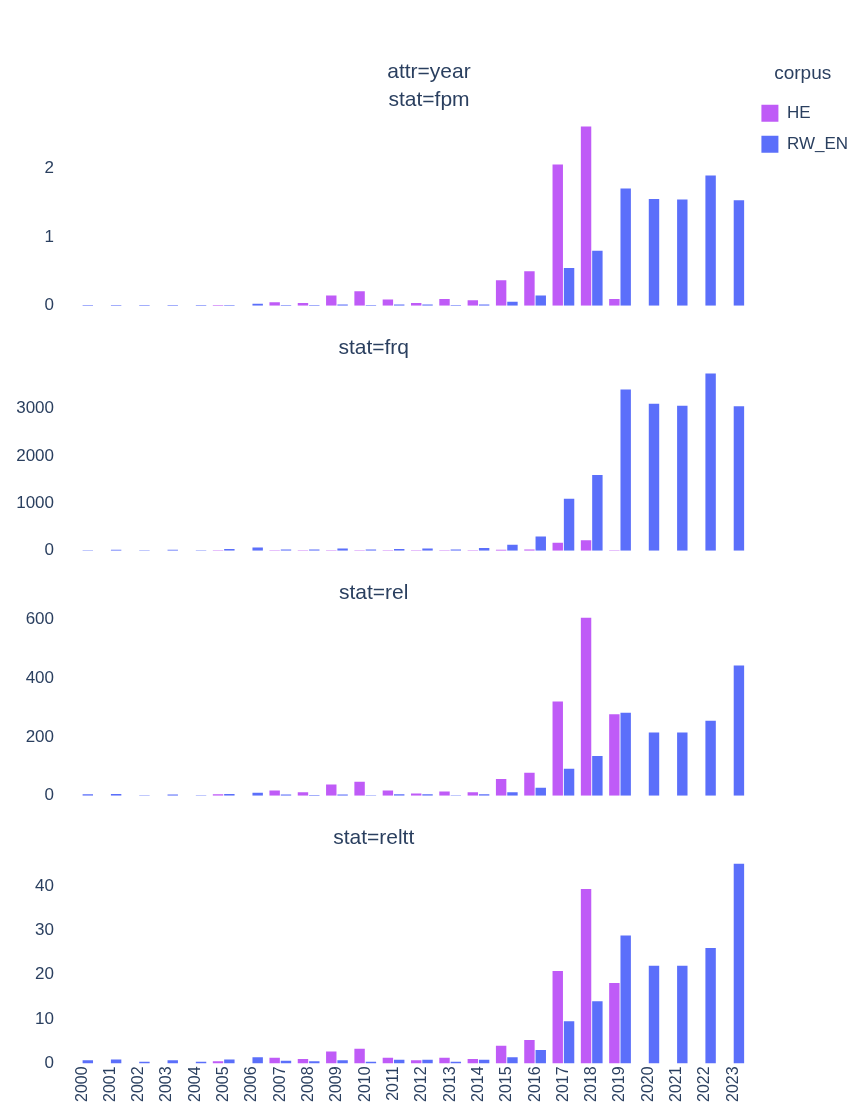 This screenshot has height=1109, width=868. Describe the element at coordinates (374, 347) in the screenshot. I see `chart-title: stat=frq` at that location.